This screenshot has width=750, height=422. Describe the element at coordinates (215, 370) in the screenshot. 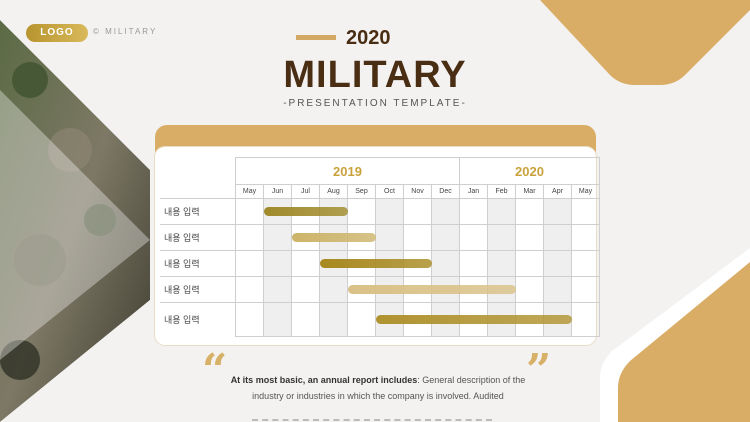

I see `quote-open-icon: “` at that location.